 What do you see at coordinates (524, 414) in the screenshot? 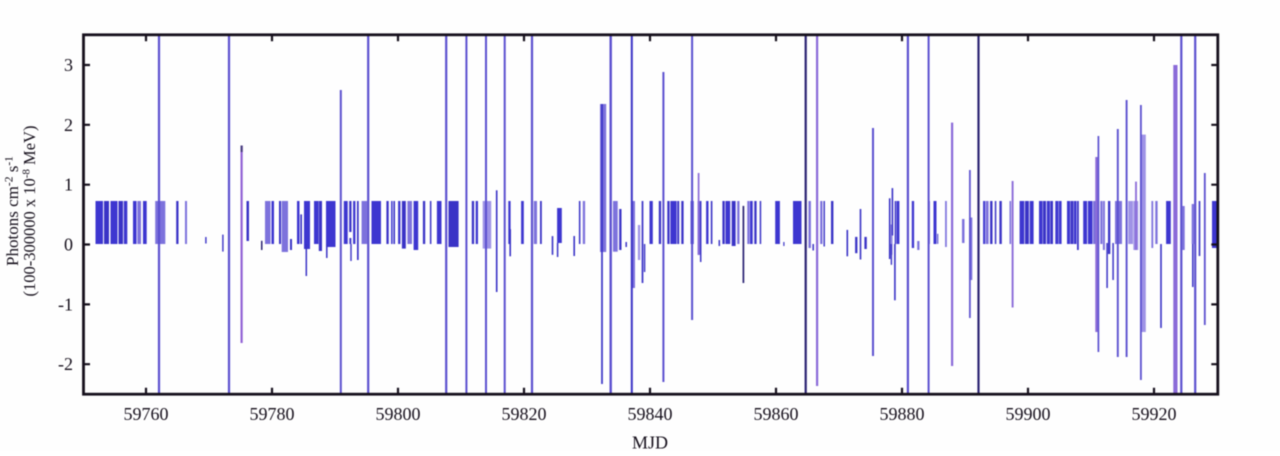
I see `svg-text: 59820` at bounding box center [524, 414].